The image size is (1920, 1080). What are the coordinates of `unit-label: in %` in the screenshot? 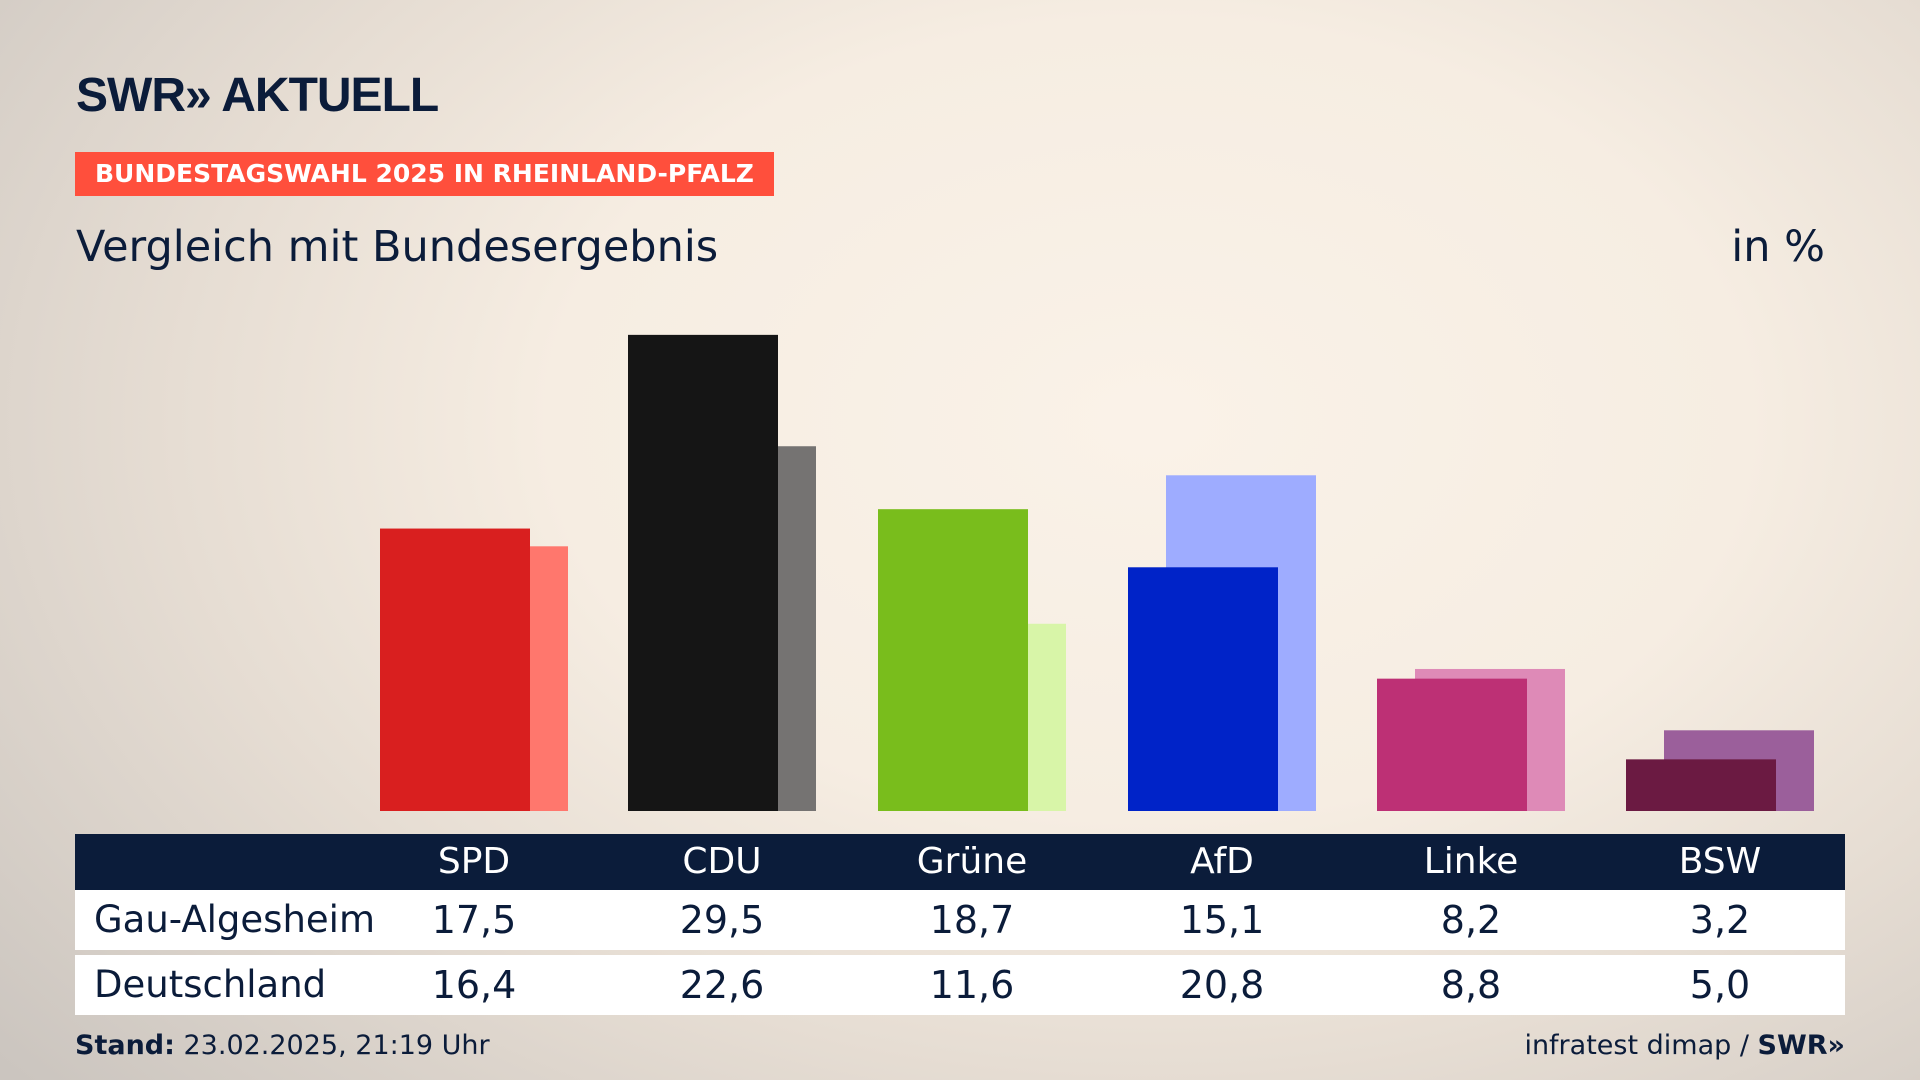 It's located at (1778, 247).